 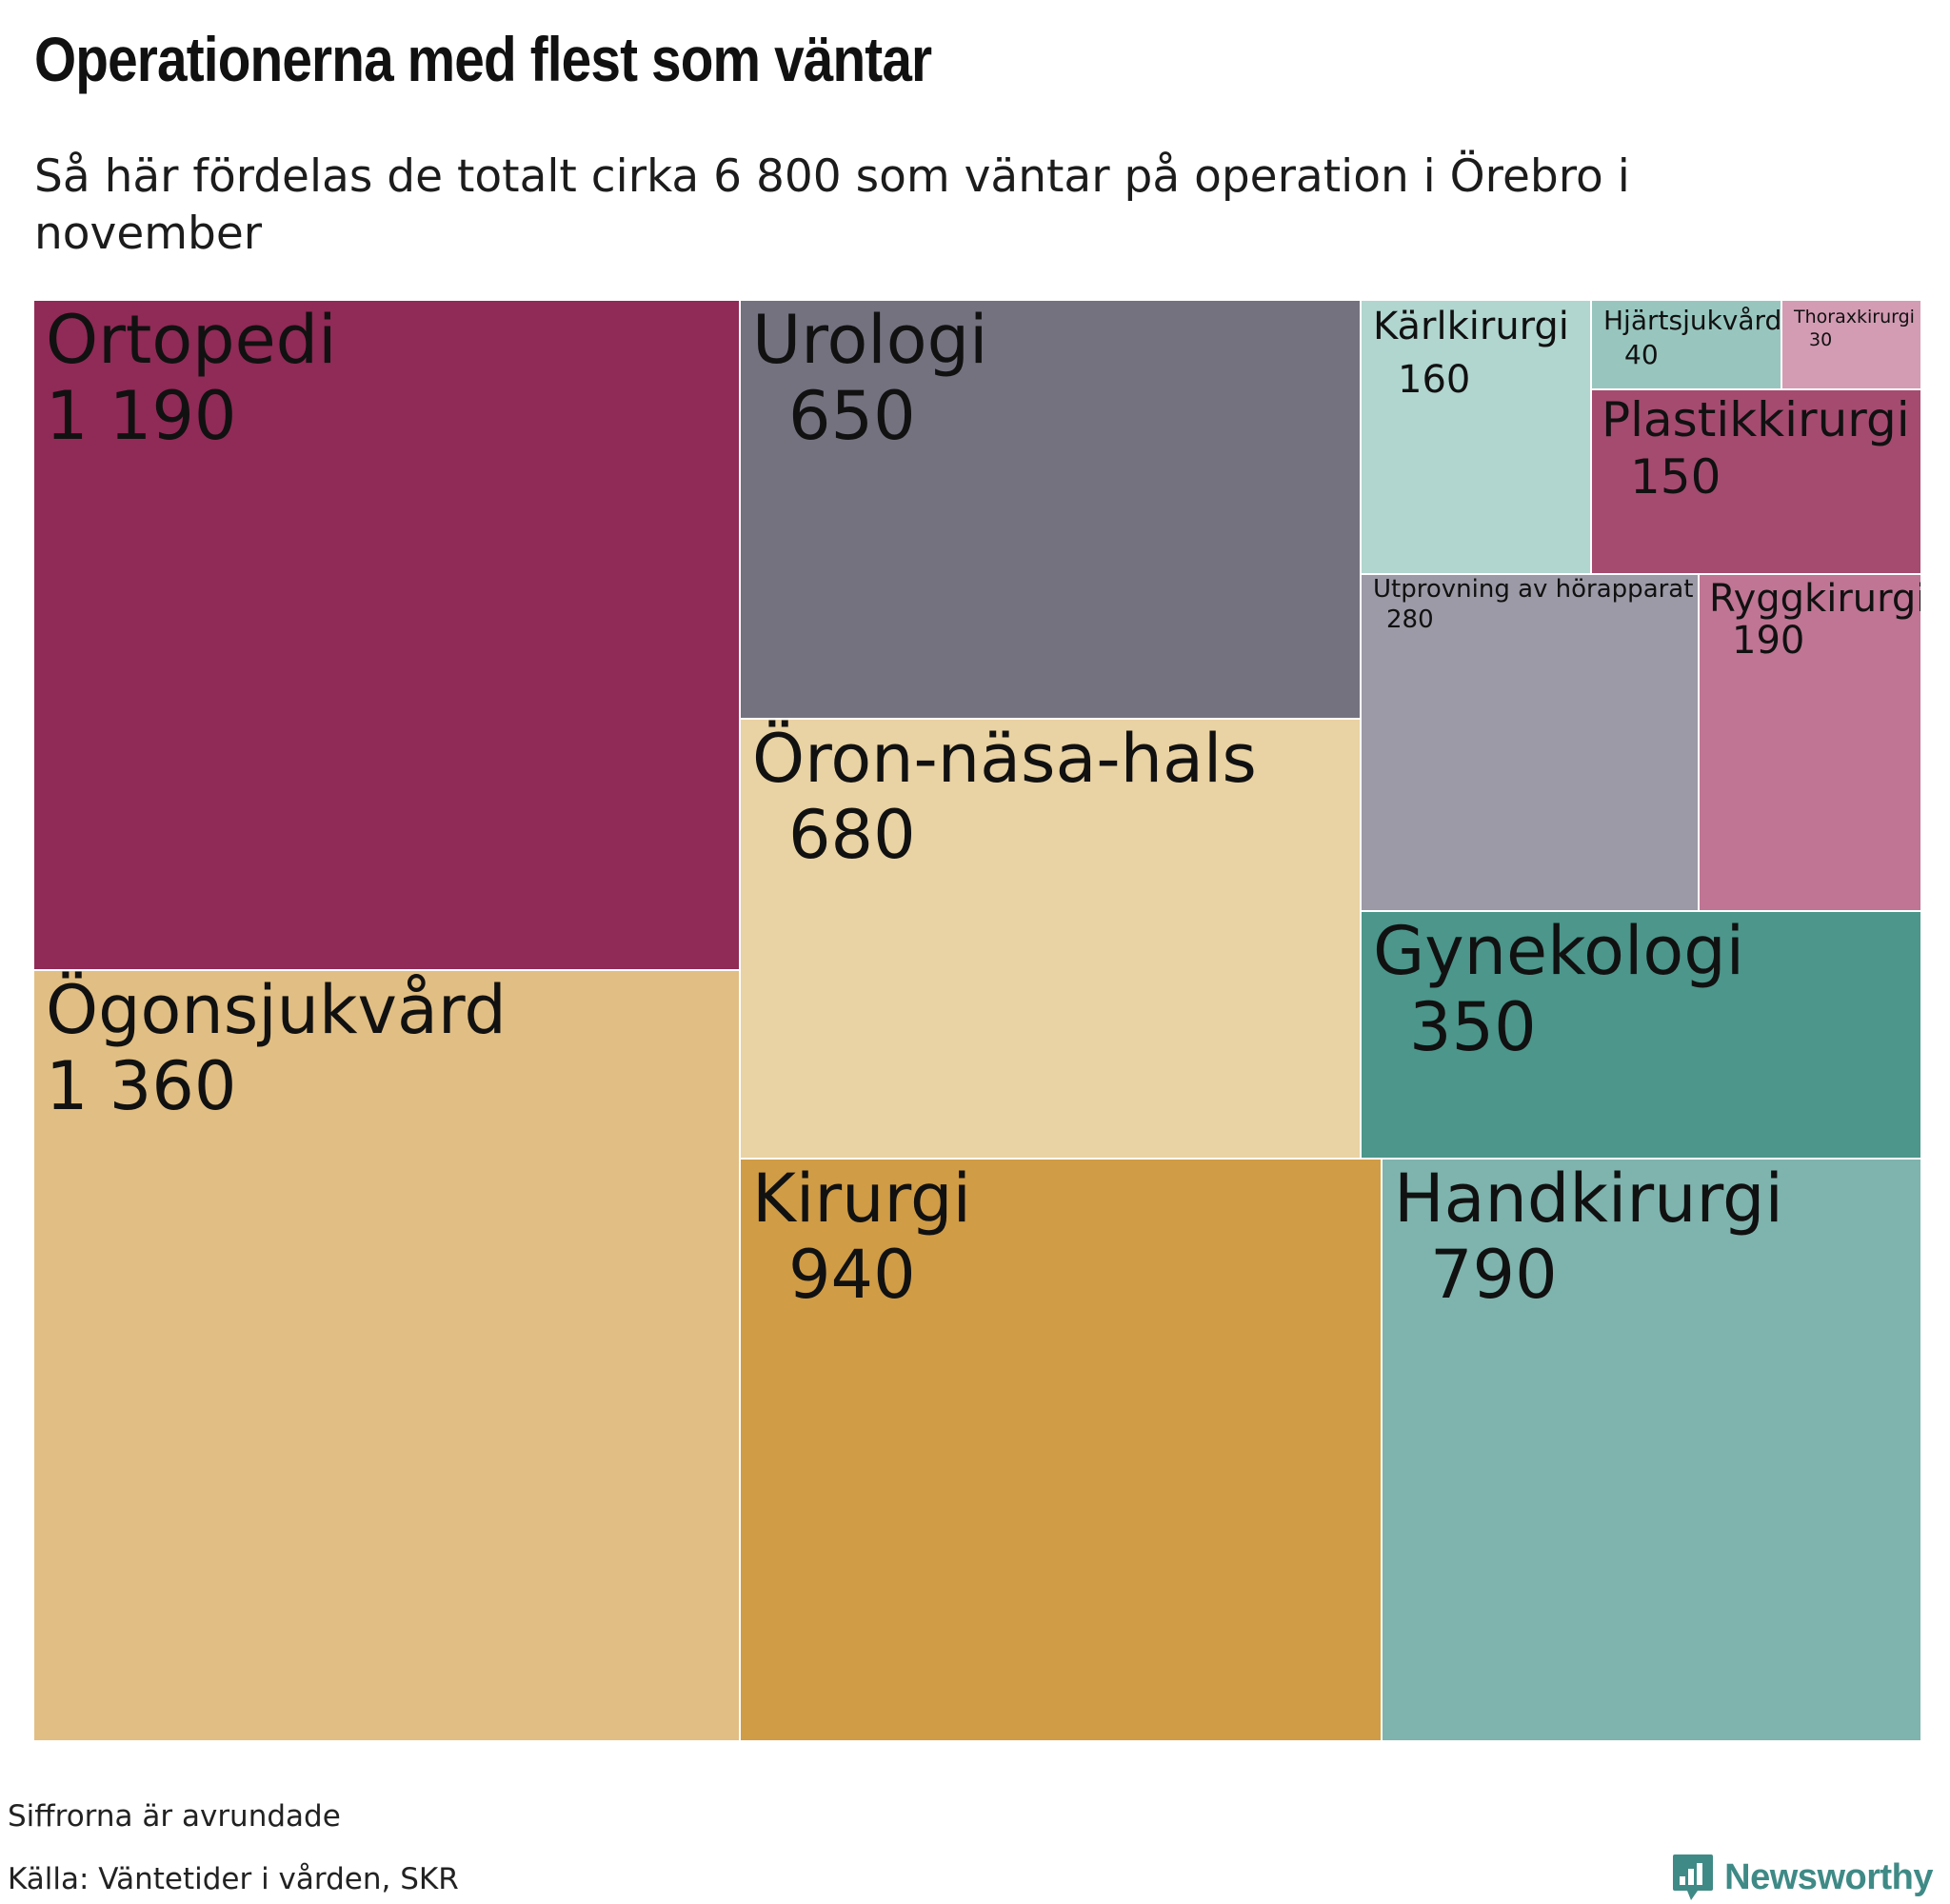 What do you see at coordinates (1757, 482) in the screenshot?
I see `treemap-cell-plastikkirurgi: Plastikkirurgi 150` at bounding box center [1757, 482].